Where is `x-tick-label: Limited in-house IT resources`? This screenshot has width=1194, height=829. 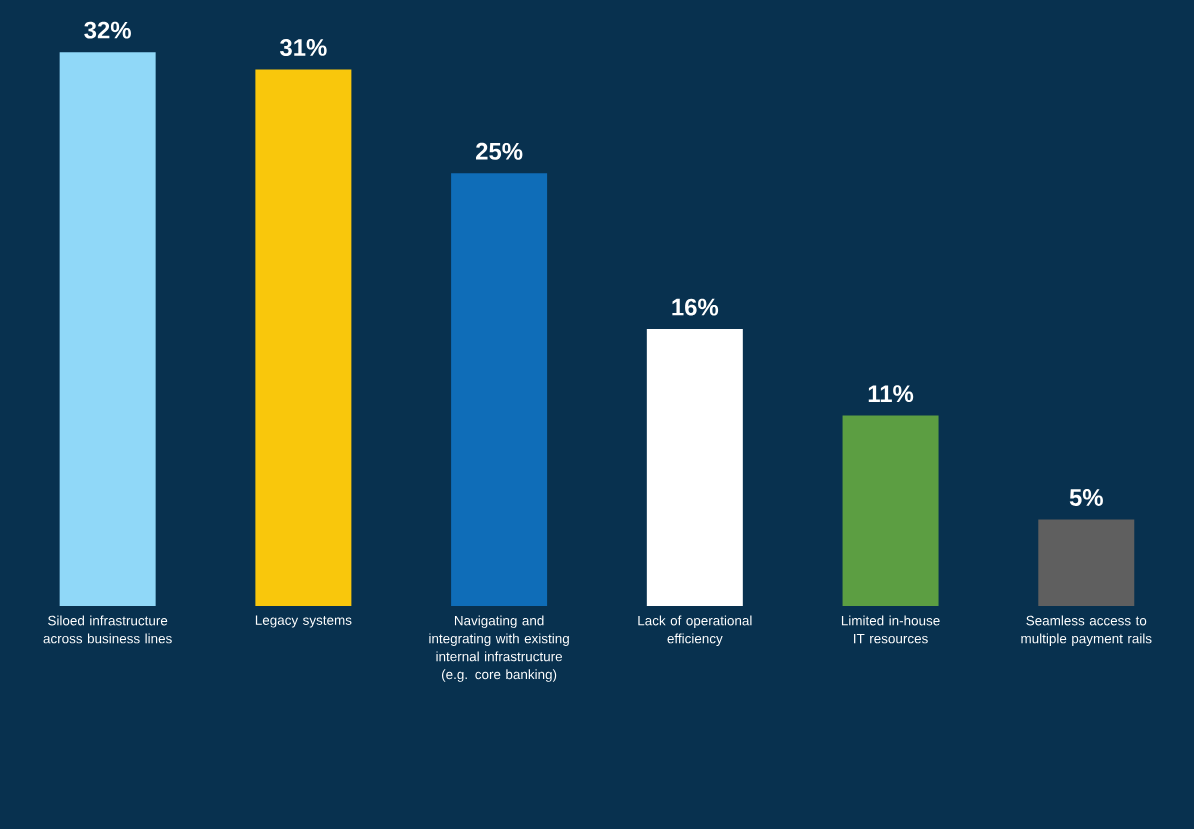
x-tick-label: Limited in-house IT resources is located at coordinates (890, 629).